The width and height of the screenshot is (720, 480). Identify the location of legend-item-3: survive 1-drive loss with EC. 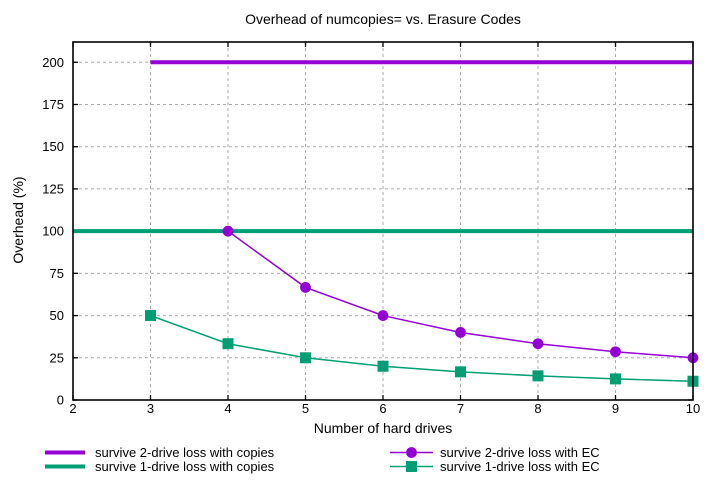
(495, 466).